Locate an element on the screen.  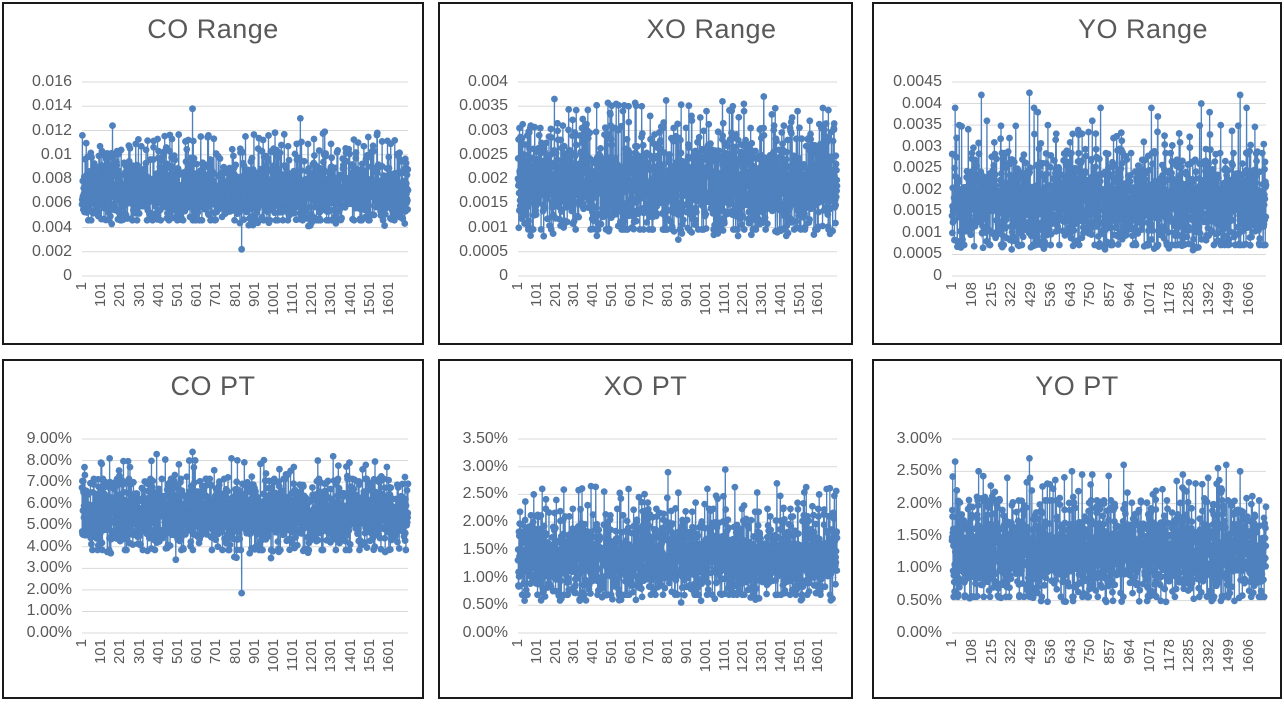
chart-title-yo-pt: YO PT is located at coordinates (1077, 386).